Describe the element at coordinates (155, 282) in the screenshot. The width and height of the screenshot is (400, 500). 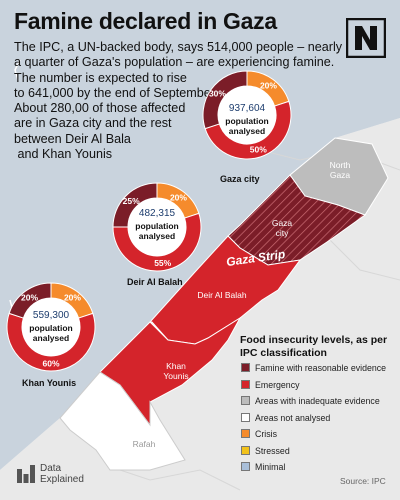
I see `chart-region-label: Deir Al Balah` at that location.